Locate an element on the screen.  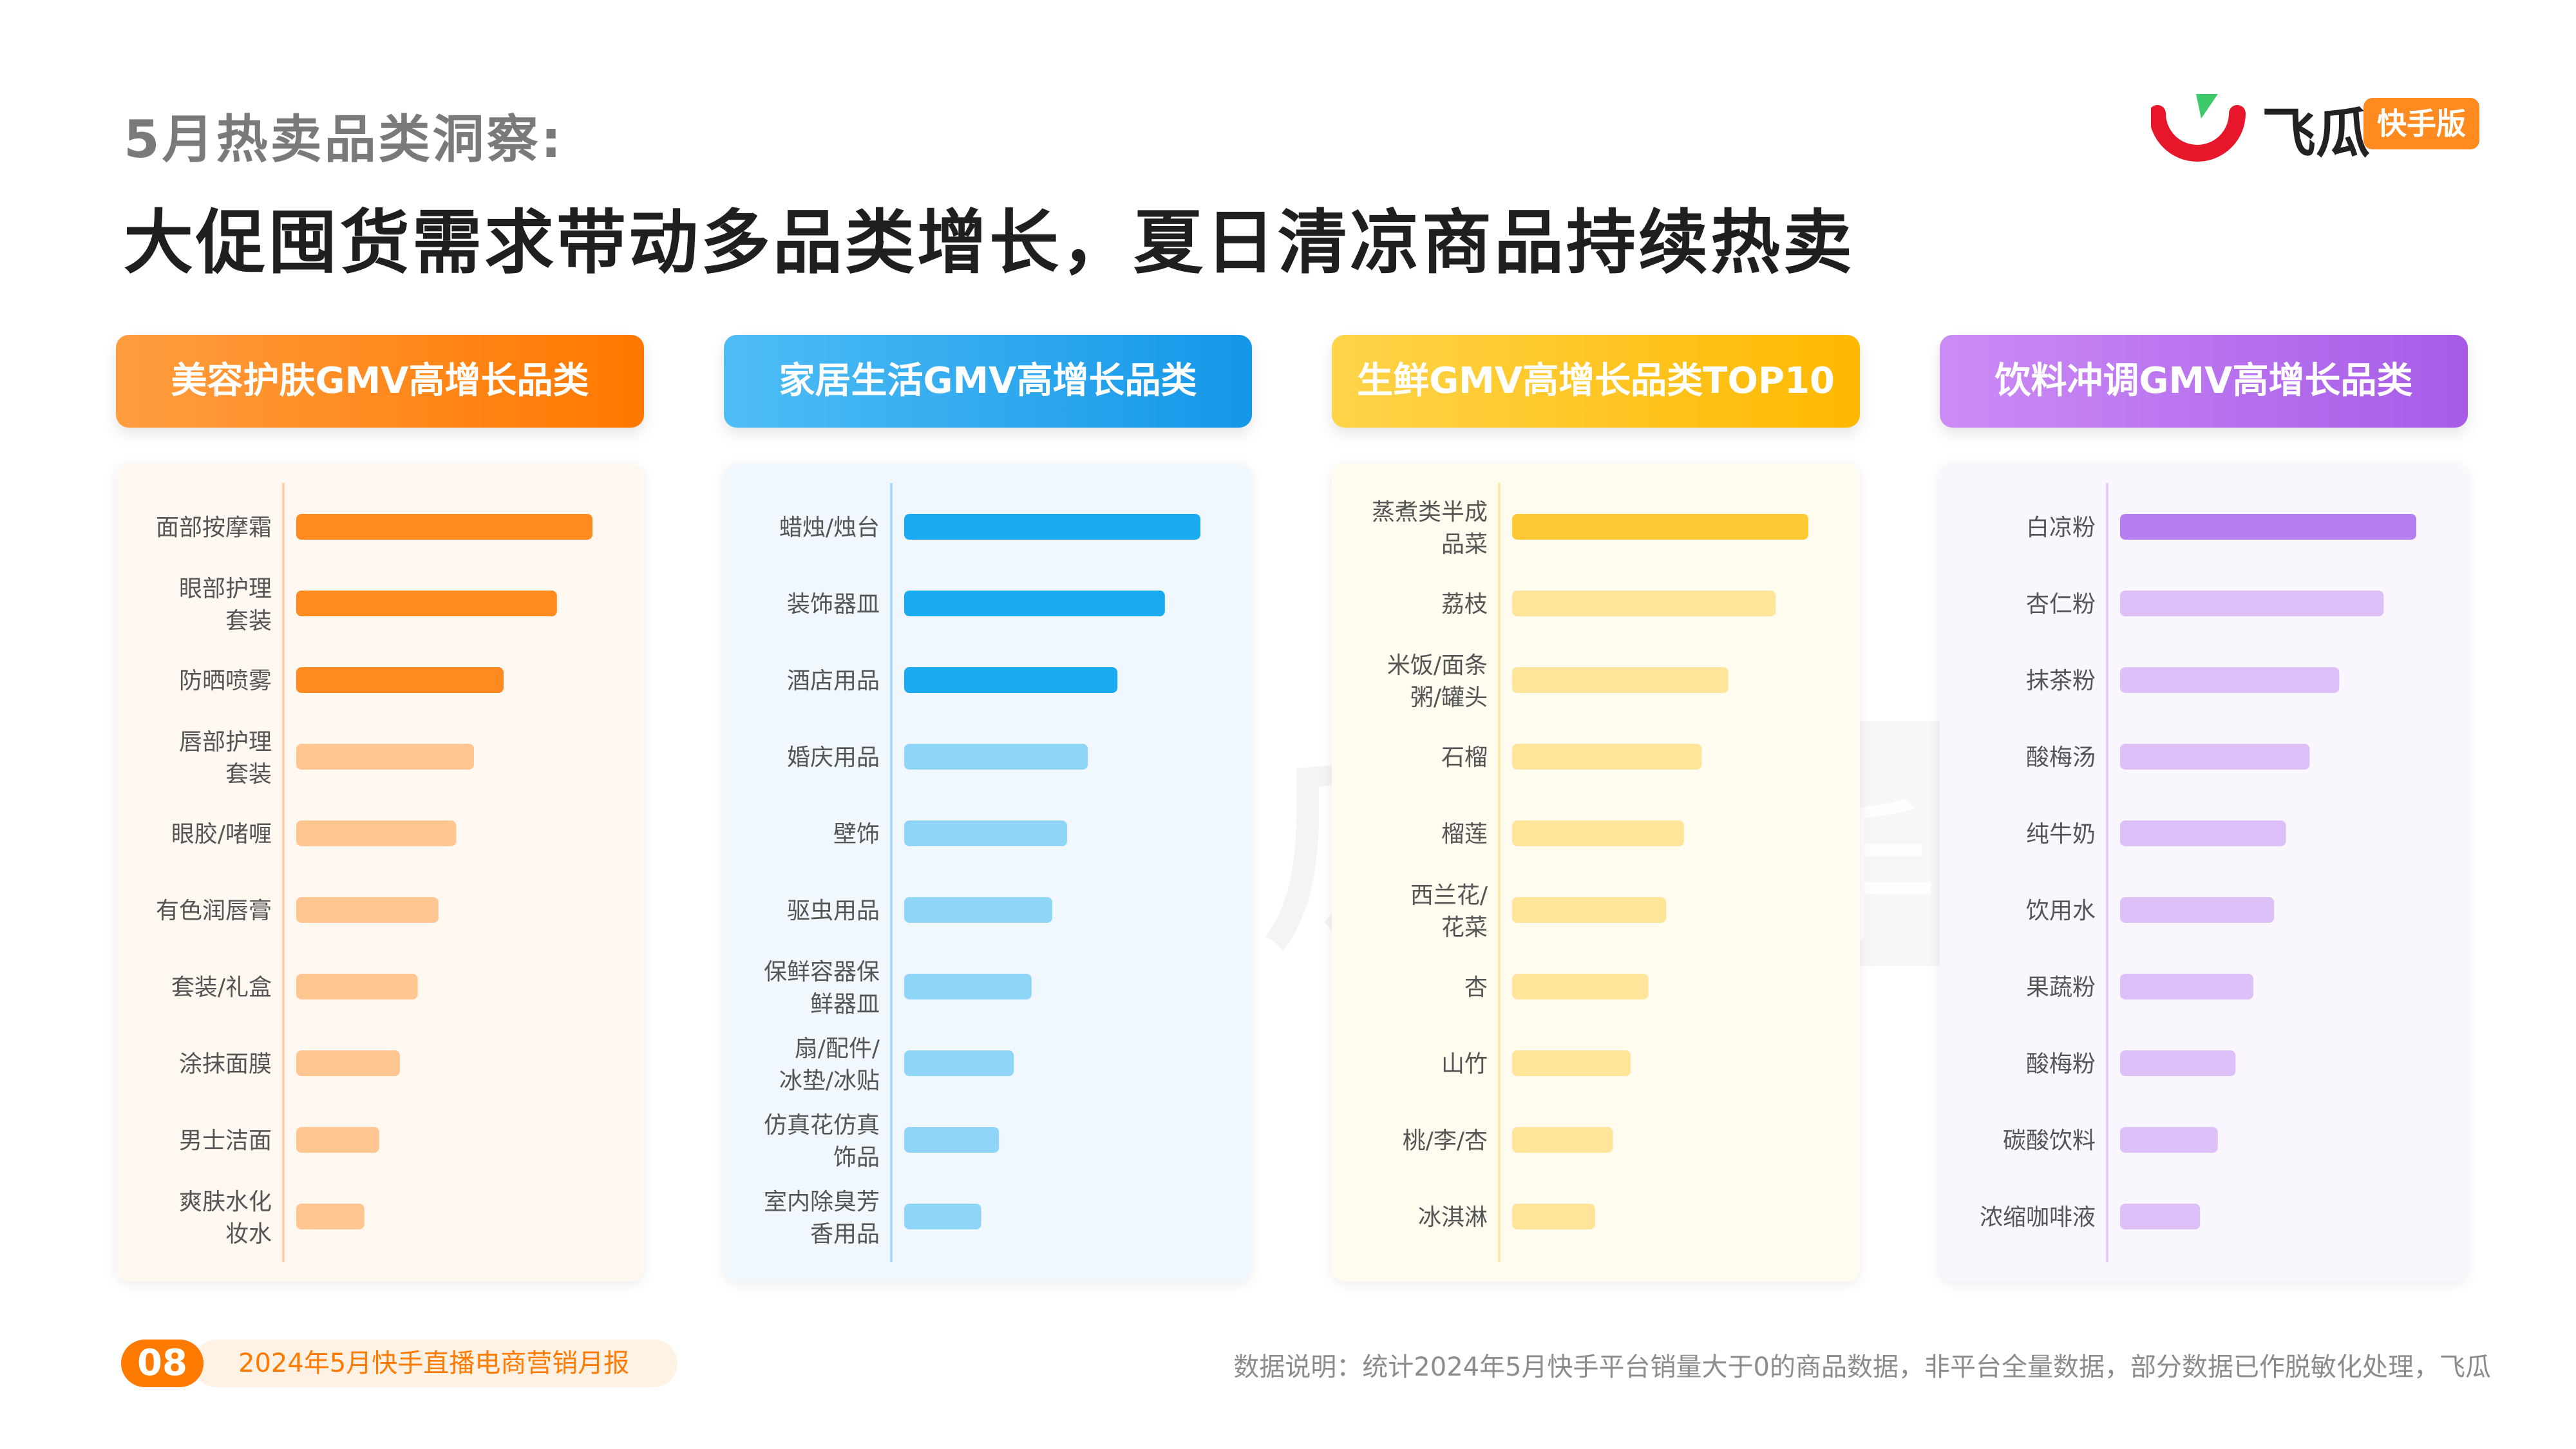
category-label-home-8: 扇/配件/冰垫/冰贴 is located at coordinates (829, 1065).